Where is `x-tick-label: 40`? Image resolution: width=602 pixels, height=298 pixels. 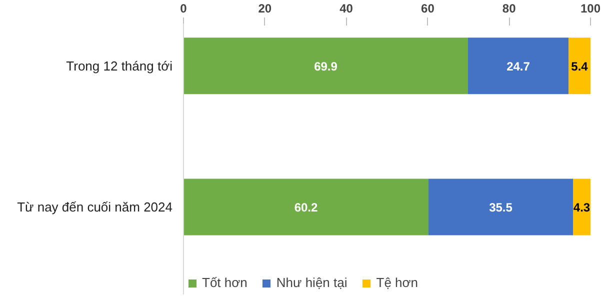 x-tick-label: 40 is located at coordinates (347, 9).